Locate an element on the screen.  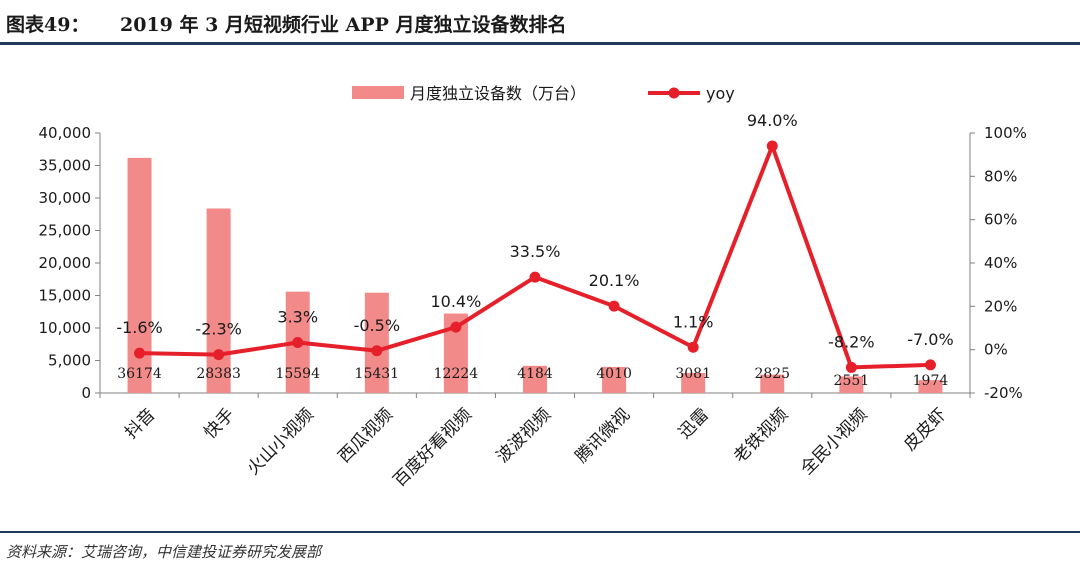
yoy-value-label: 94.0% is located at coordinates (772, 120).